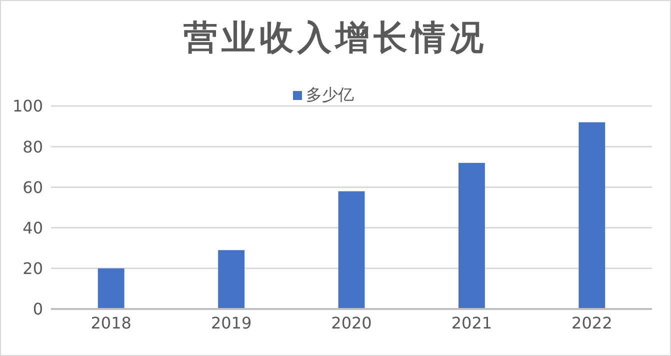 This screenshot has height=356, width=671. What do you see at coordinates (471, 322) in the screenshot?
I see `x-tick-label: 2021` at bounding box center [471, 322].